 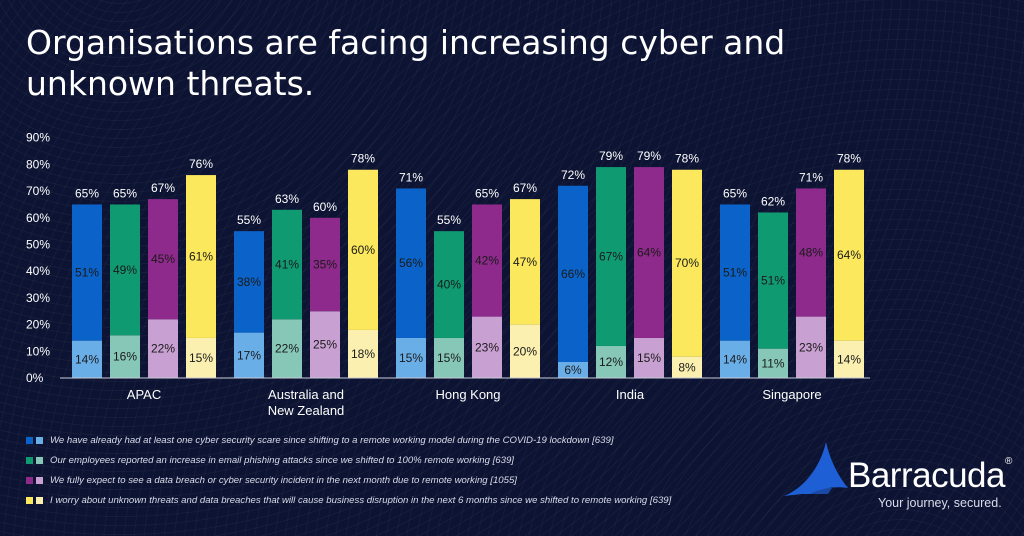 What do you see at coordinates (38, 191) in the screenshot?
I see `y-tick-label: 70%` at bounding box center [38, 191].